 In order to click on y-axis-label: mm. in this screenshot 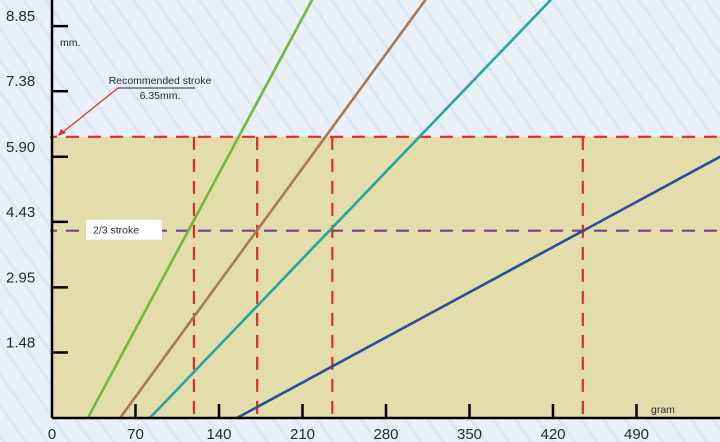, I will do `click(70, 43)`.